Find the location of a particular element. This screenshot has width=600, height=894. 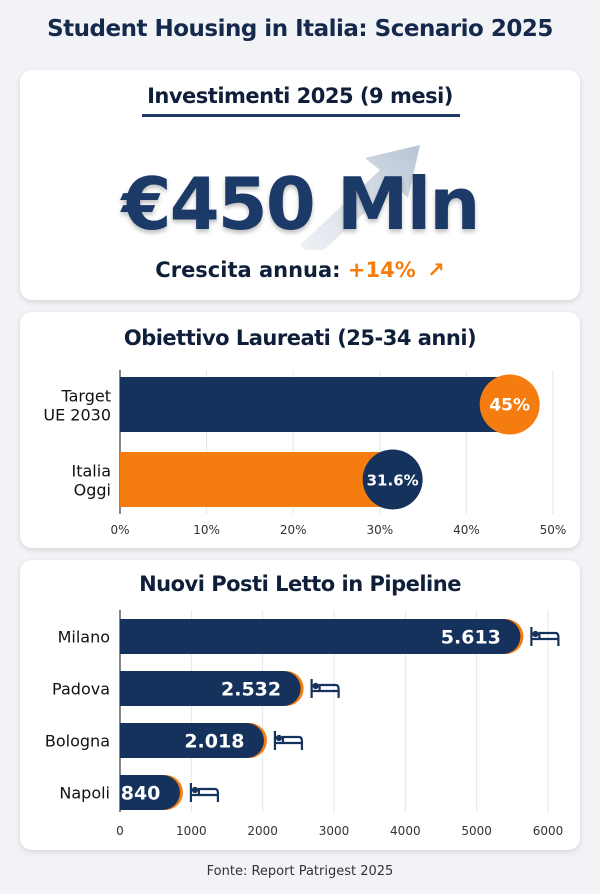

data-label: 840 is located at coordinates (141, 794).